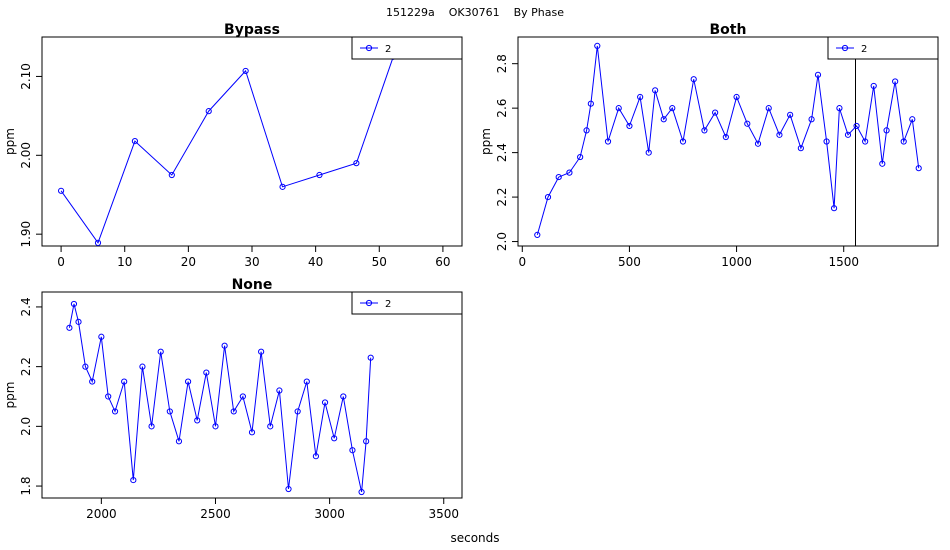  What do you see at coordinates (101, 514) in the screenshot?
I see `x-tick-label: 2000` at bounding box center [101, 514].